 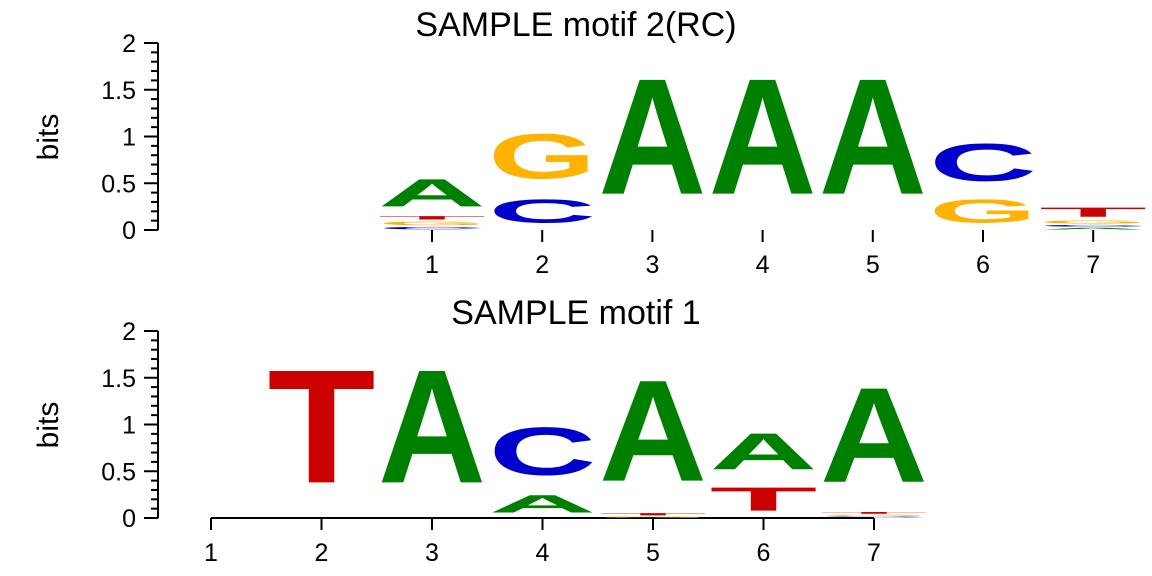 I want to click on logo-column-4: AC, so click(x=543, y=465).